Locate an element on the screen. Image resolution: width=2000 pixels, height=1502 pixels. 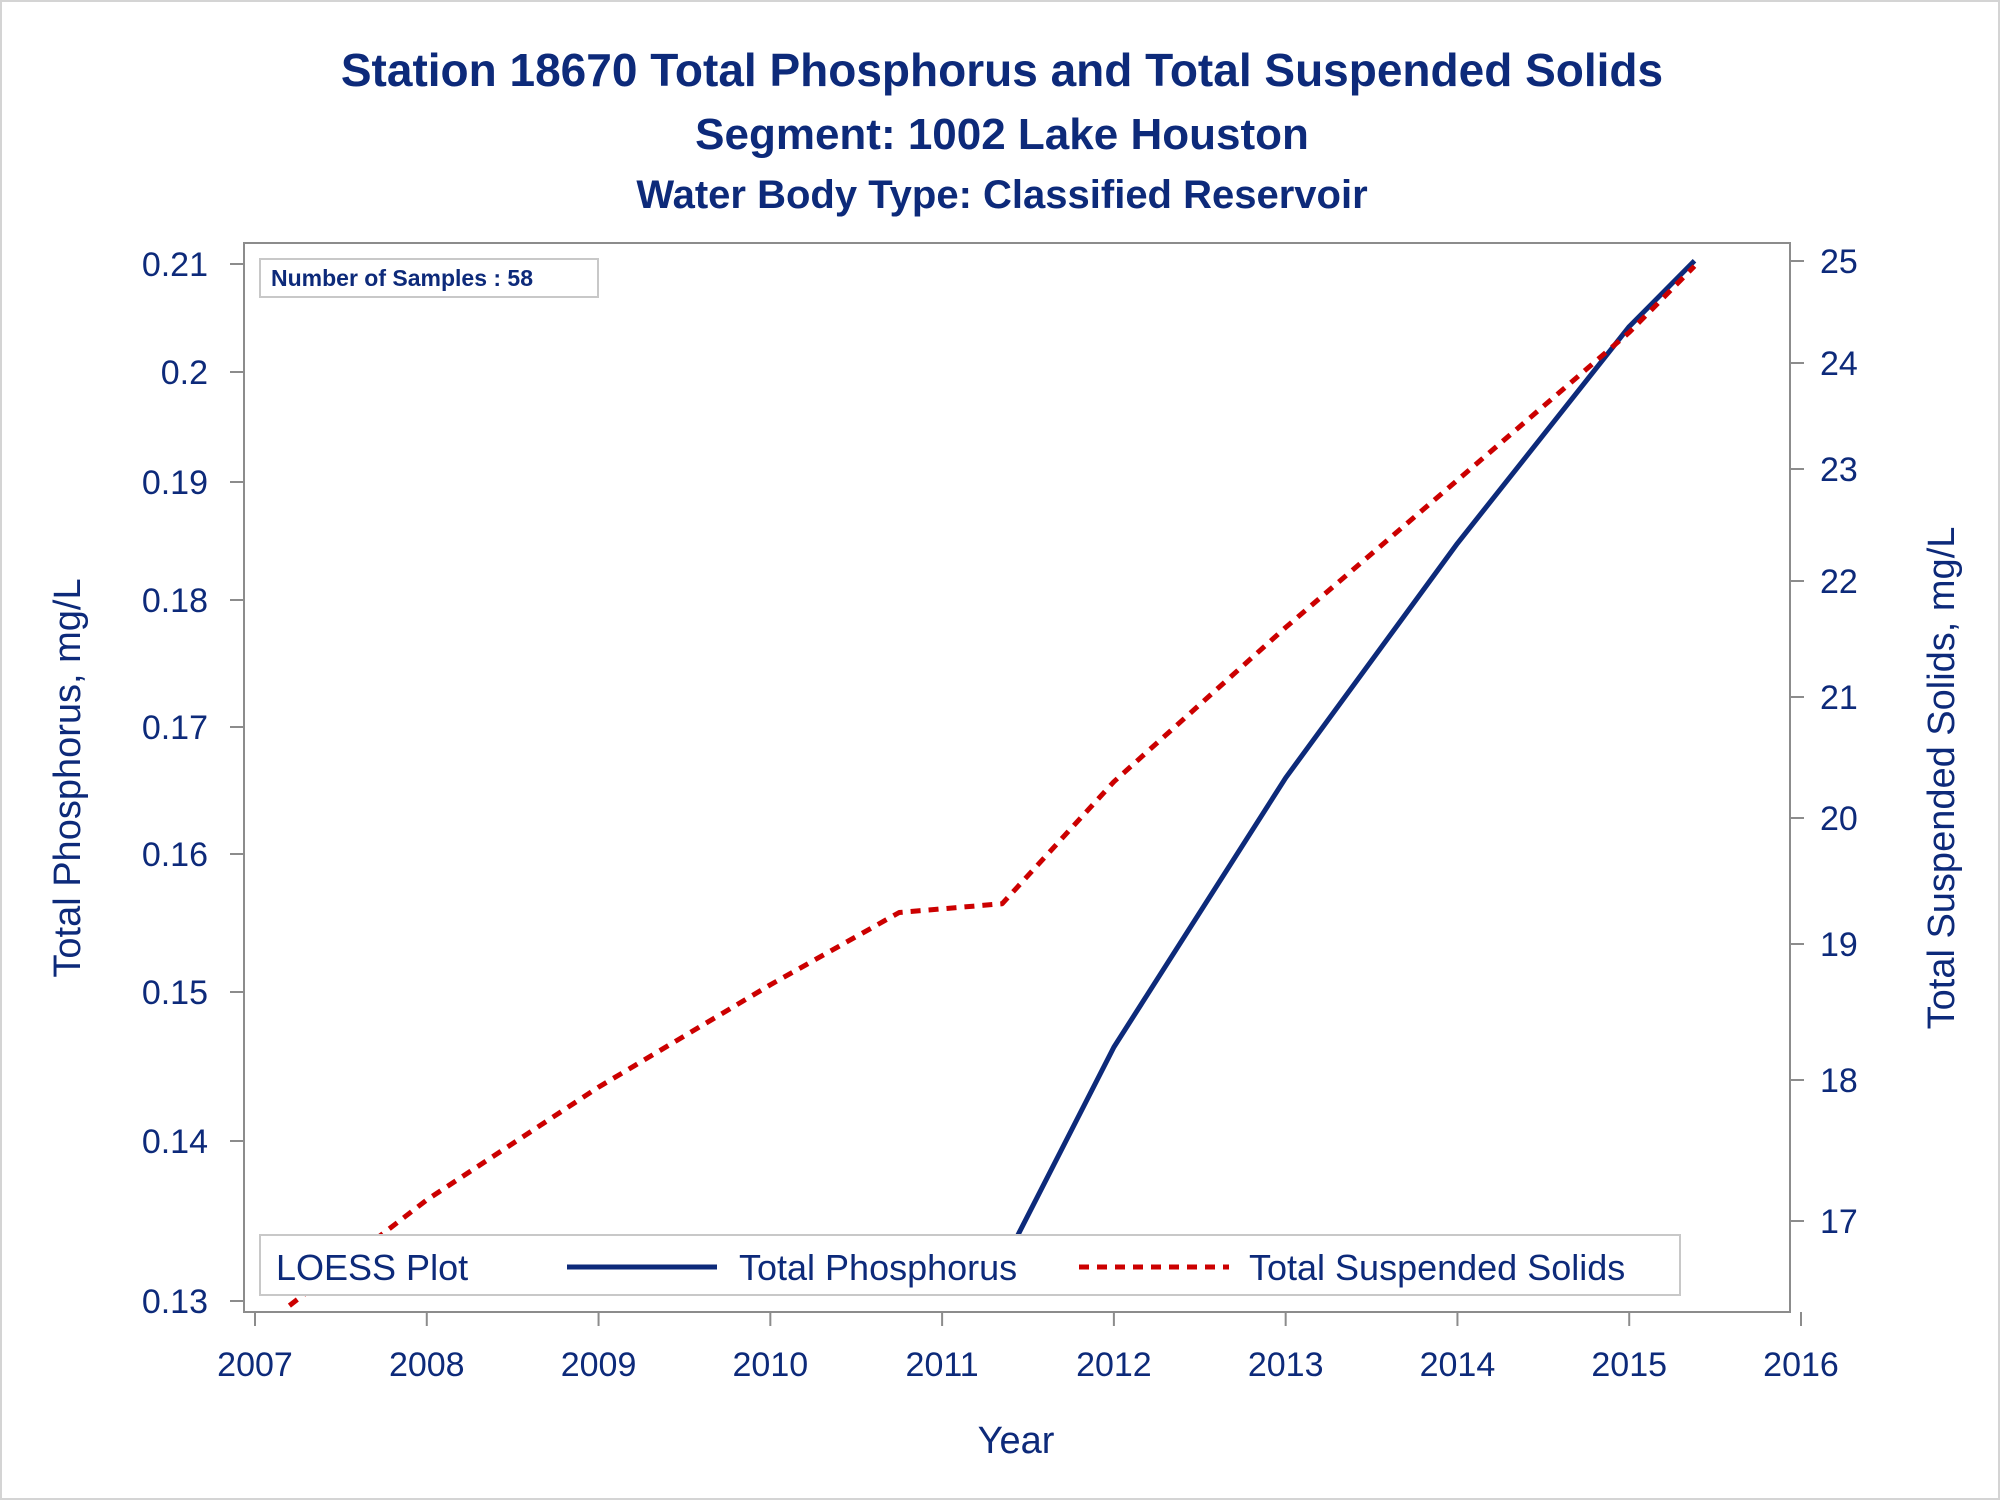
chart-subtitle-segment: Segment: 1002 Lake Houston is located at coordinates (1002, 134).